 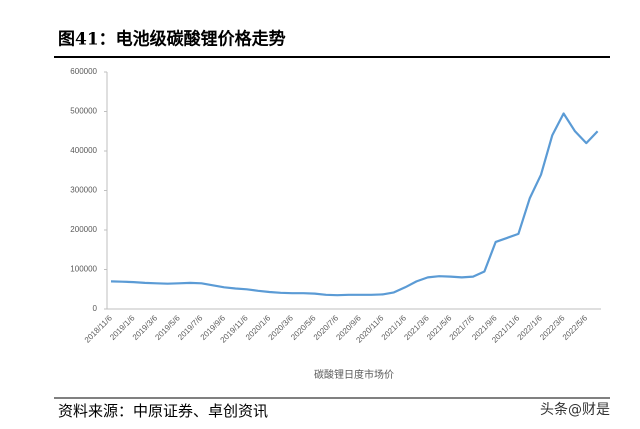 What do you see at coordinates (83, 71) in the screenshot?
I see `y-tick-label: 600000` at bounding box center [83, 71].